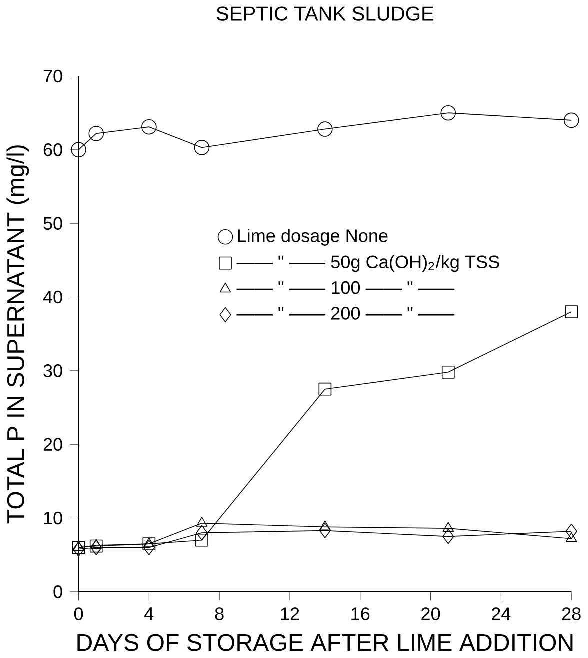 Image resolution: width=588 pixels, height=658 pixels. What do you see at coordinates (345, 313) in the screenshot?
I see `legend-label: —— " —— 200 —— " ——` at bounding box center [345, 313].